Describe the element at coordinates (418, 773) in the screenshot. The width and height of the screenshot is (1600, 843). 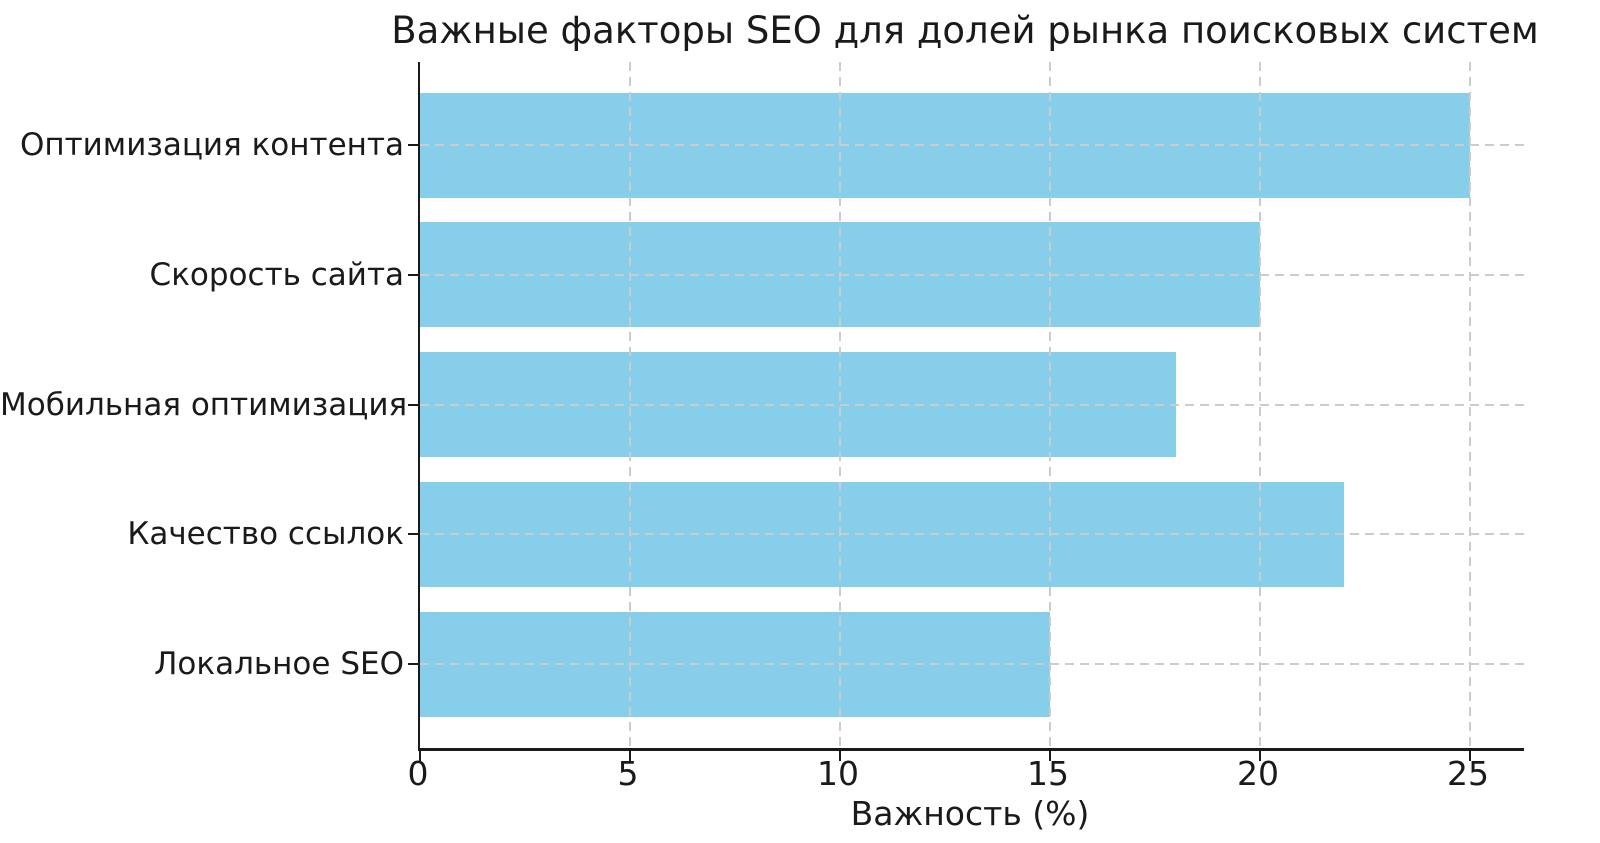
I see `x-tick-label: 0` at that location.